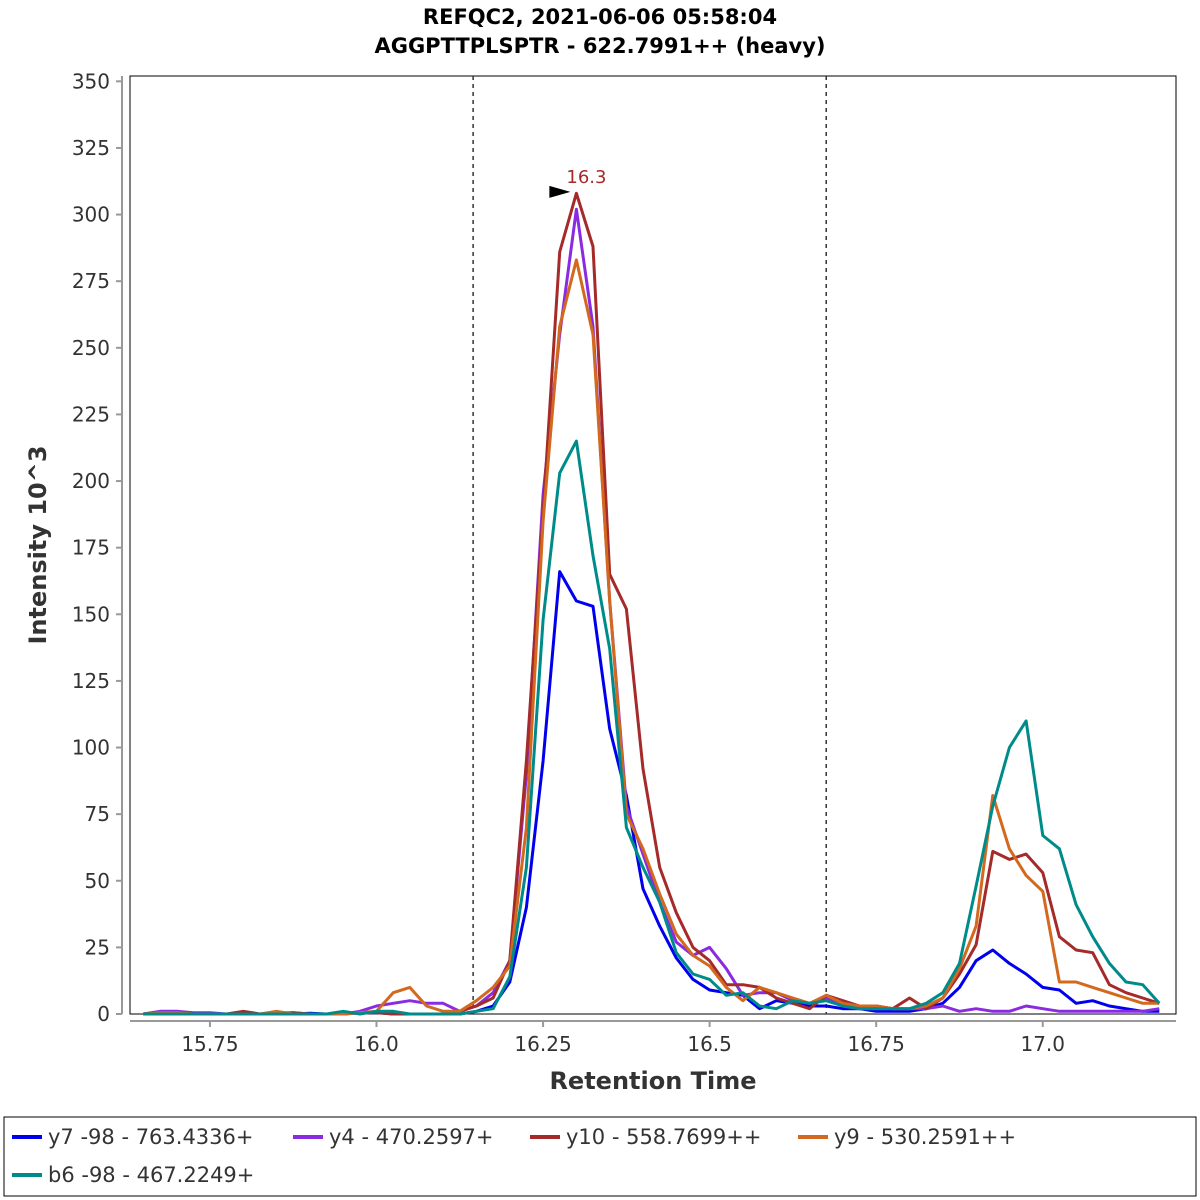 The width and height of the screenshot is (1200, 1200). What do you see at coordinates (97, 881) in the screenshot?
I see `y-tick-label: 50` at bounding box center [97, 881].